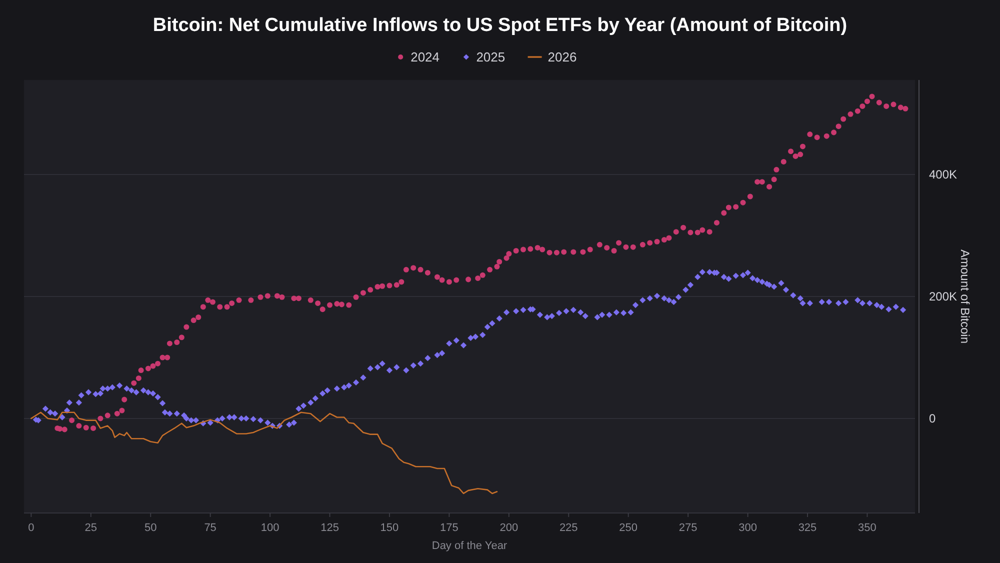 The height and width of the screenshot is (563, 1000). Describe the element at coordinates (31, 528) in the screenshot. I see `x-tick-label: 0` at that location.